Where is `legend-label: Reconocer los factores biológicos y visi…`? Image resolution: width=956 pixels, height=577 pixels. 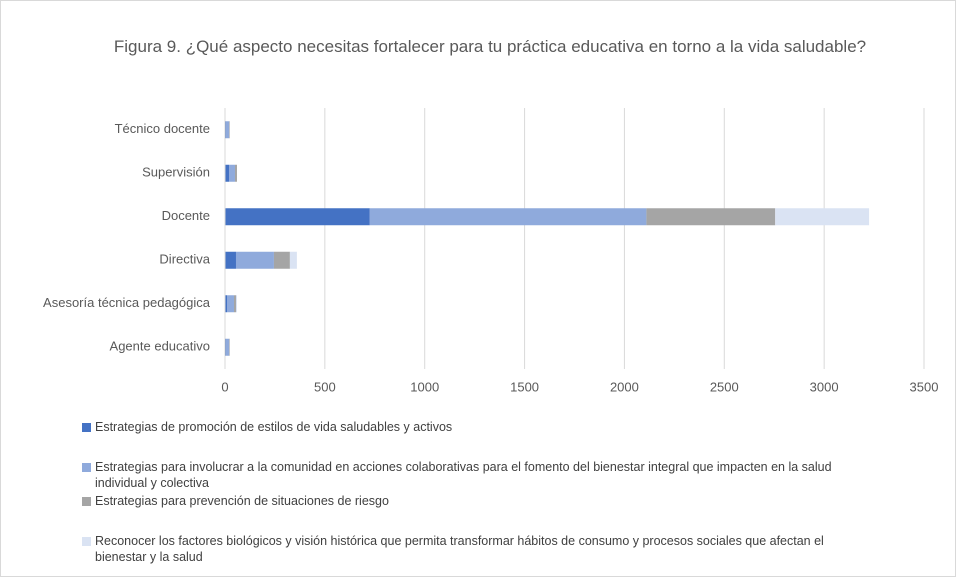
legend-label: Reconocer los factores biológicos y visi… is located at coordinates (459, 549).